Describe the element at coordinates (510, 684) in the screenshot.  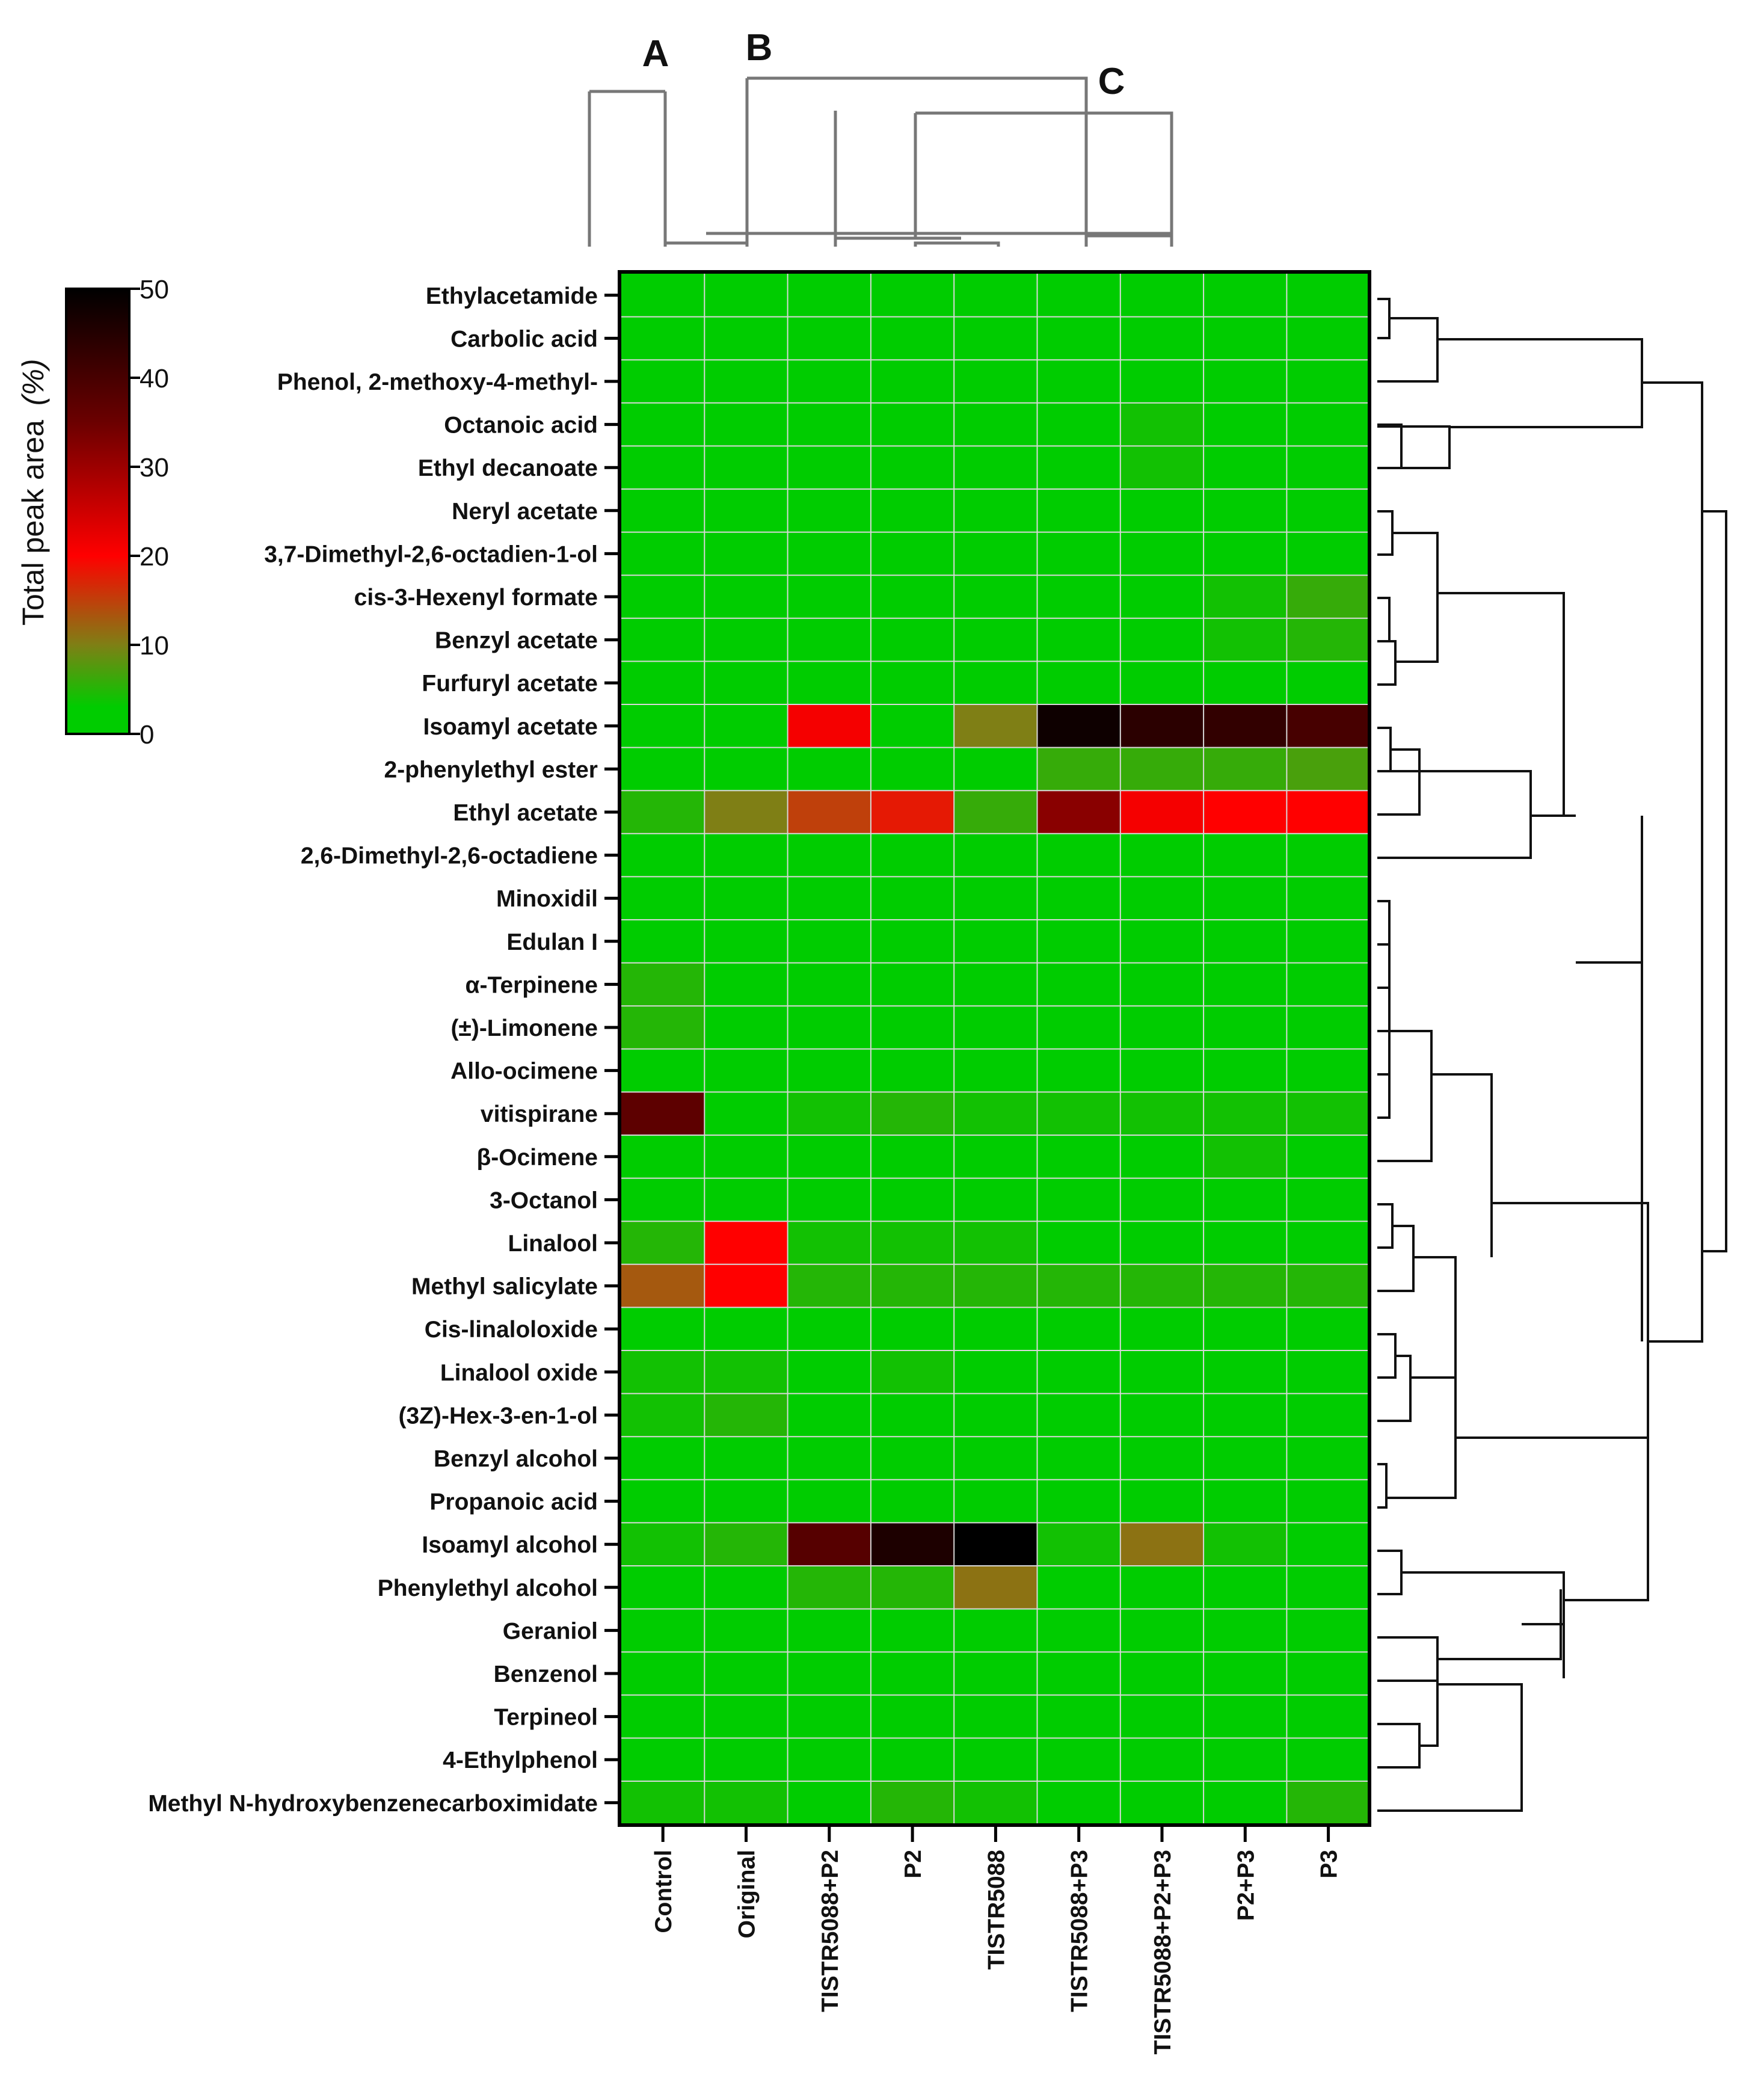
I see `row-label: Furfuryl acetate` at that location.